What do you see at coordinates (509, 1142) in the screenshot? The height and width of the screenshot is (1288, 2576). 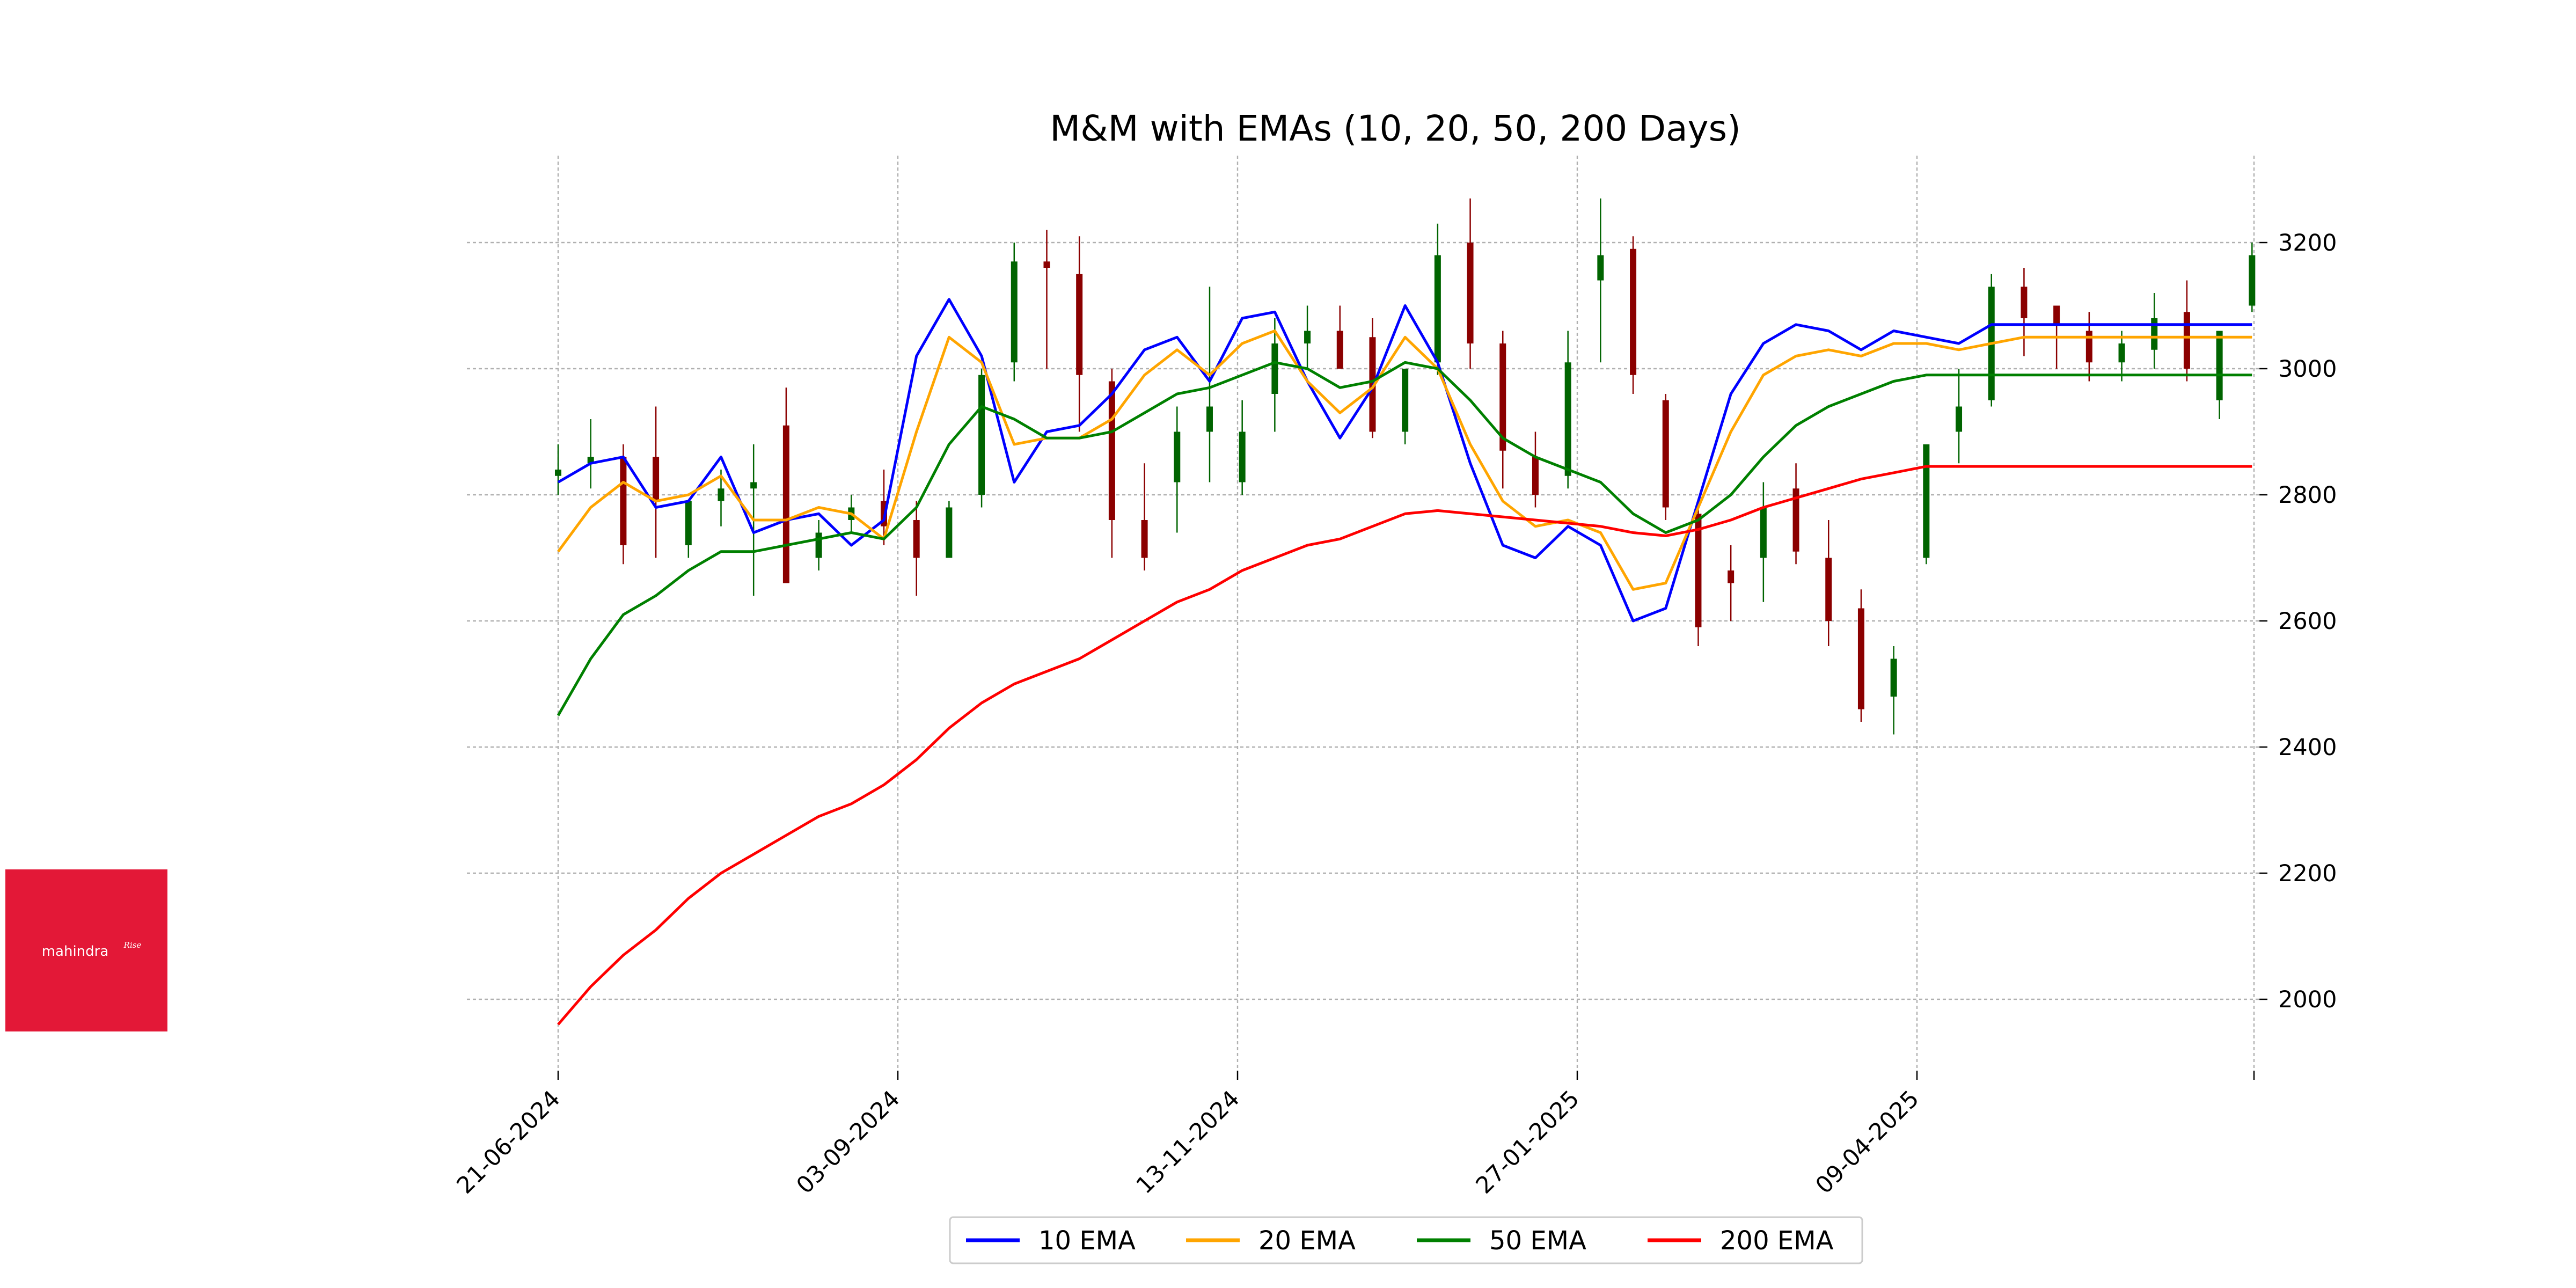 I see `x-tick-label: 21-06-2024` at bounding box center [509, 1142].